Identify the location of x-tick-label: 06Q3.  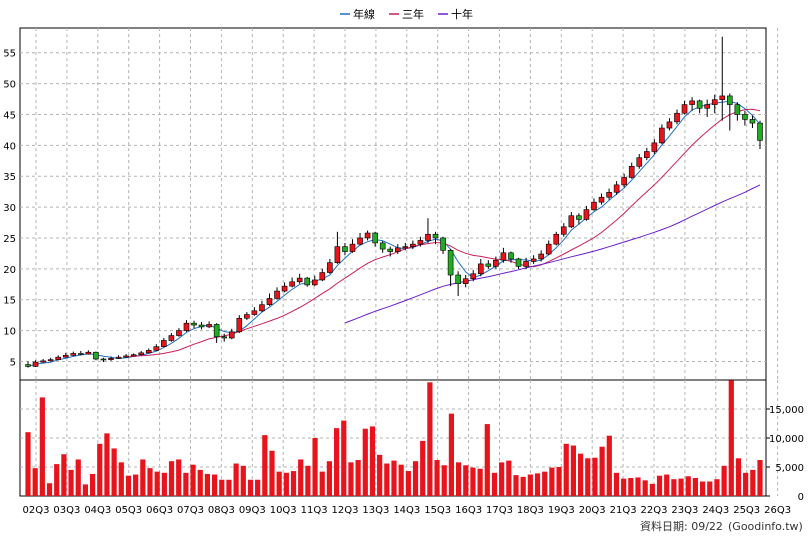
(159, 510).